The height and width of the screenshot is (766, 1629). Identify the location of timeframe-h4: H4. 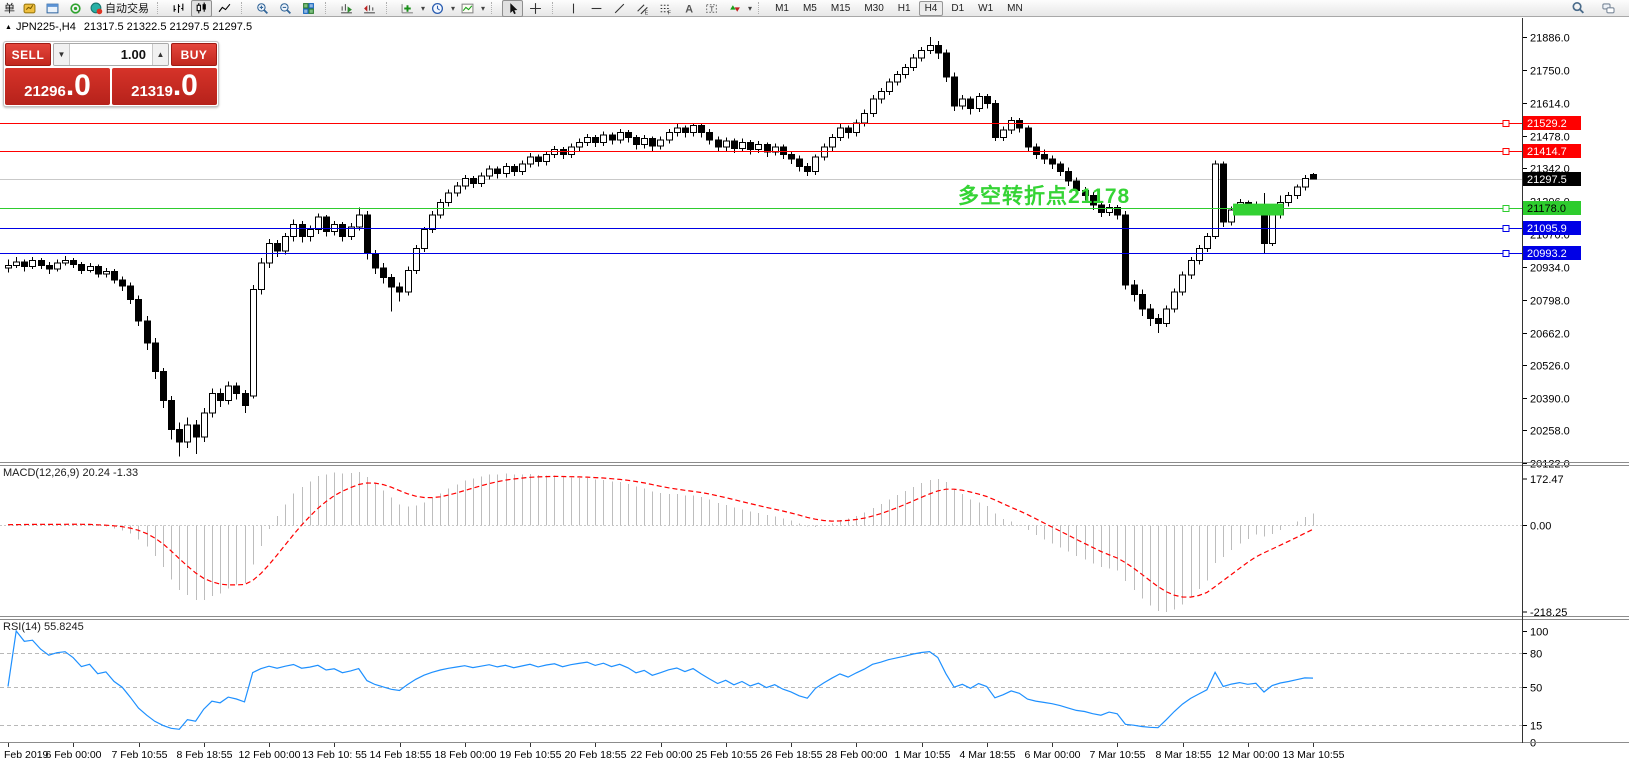
(931, 8).